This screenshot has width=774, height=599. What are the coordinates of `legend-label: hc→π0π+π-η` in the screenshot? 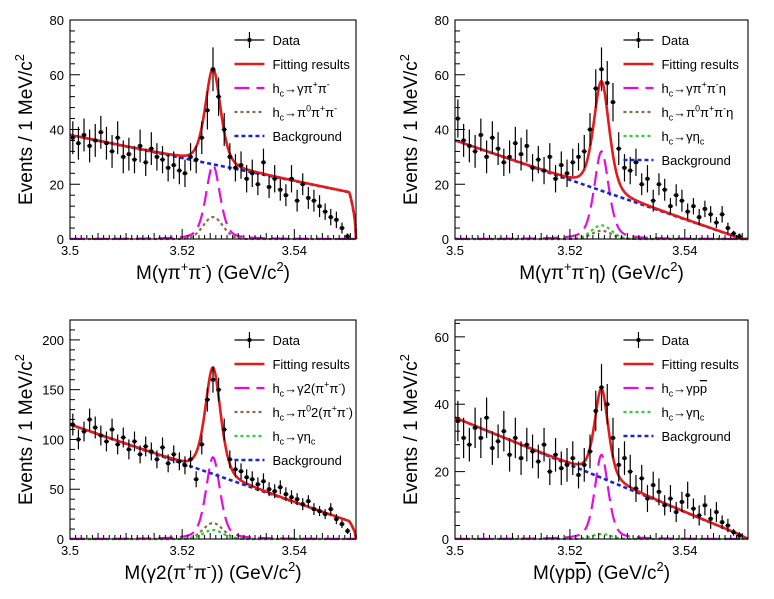 It's located at (697, 113).